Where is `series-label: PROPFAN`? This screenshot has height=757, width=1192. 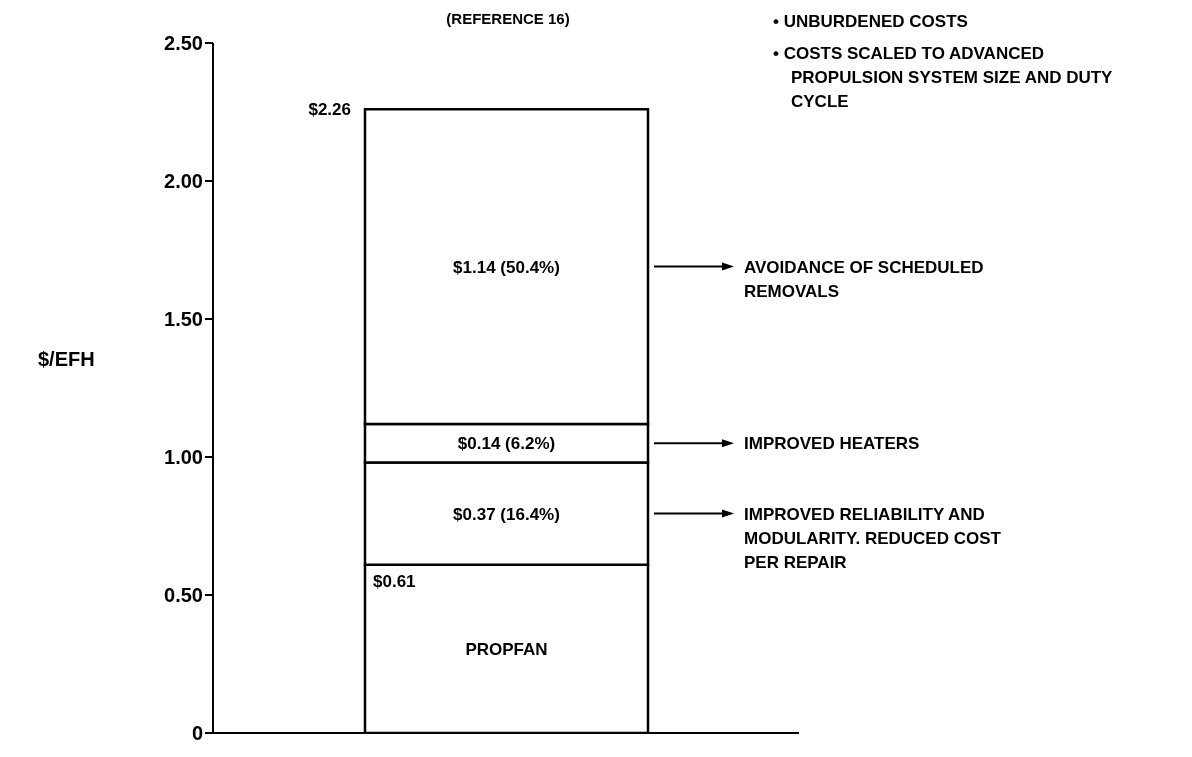
series-label: PROPFAN is located at coordinates (506, 649).